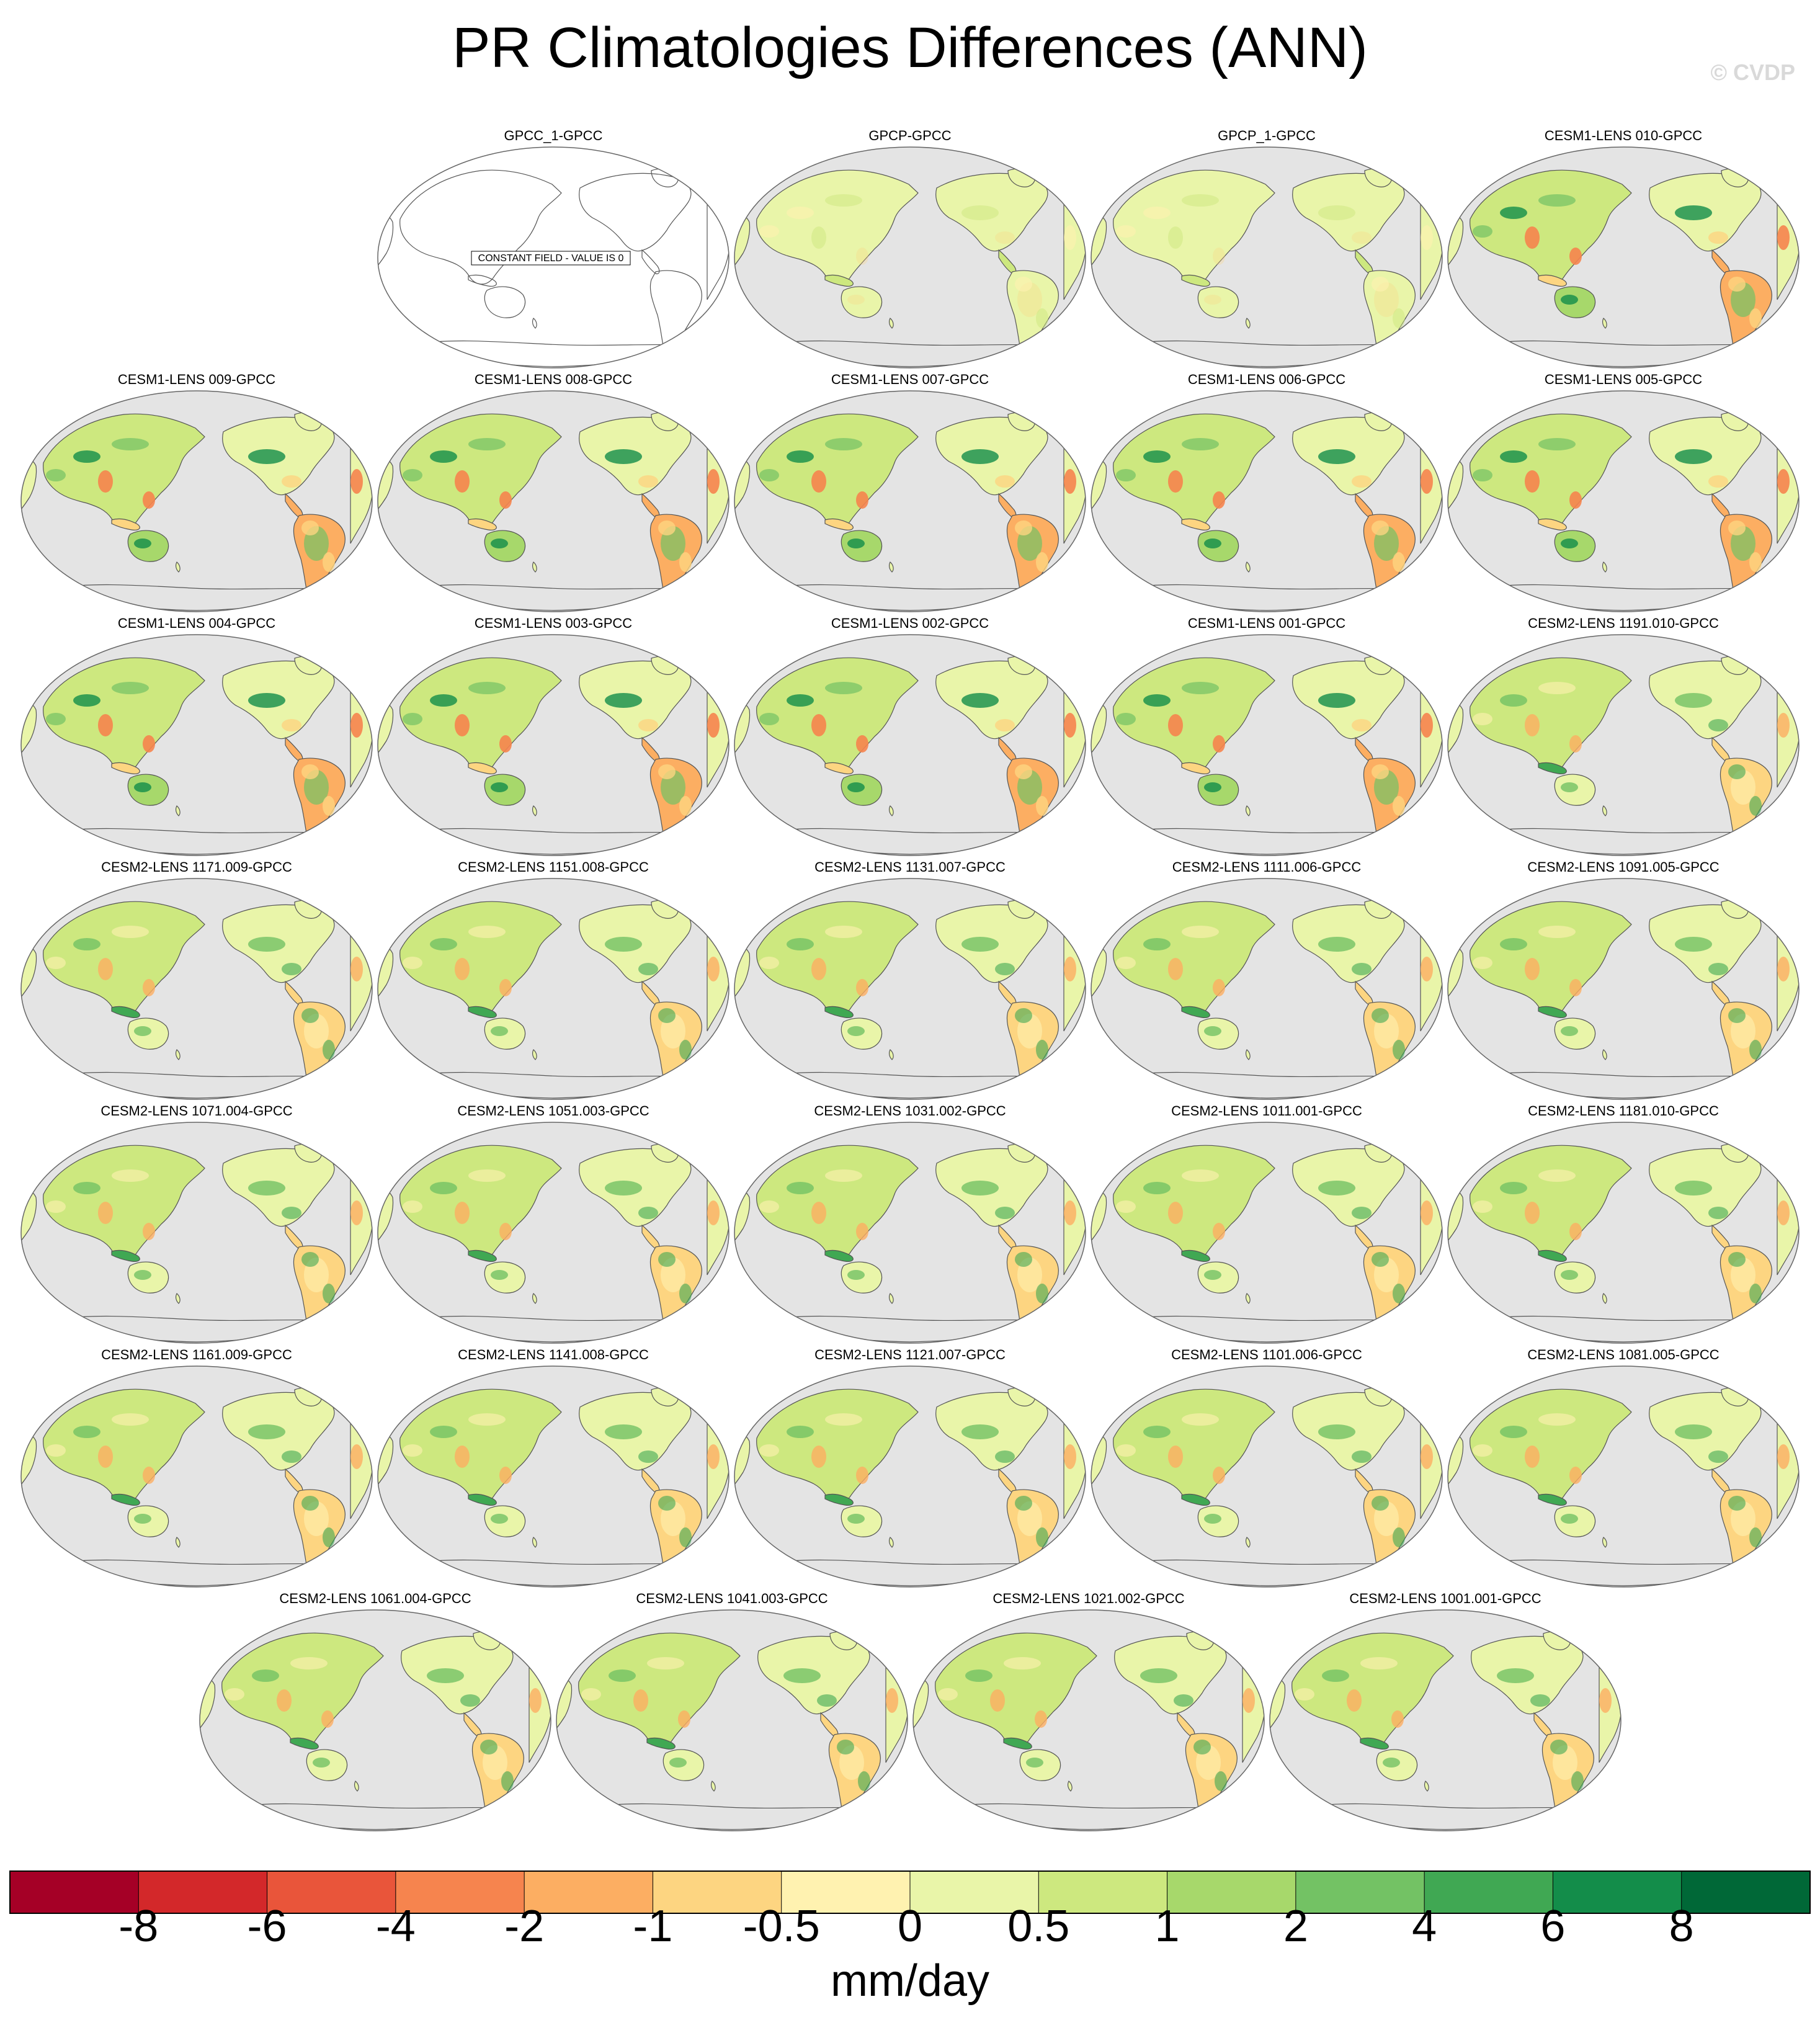 Image resolution: width=1820 pixels, height=2038 pixels. Describe the element at coordinates (138, 1926) in the screenshot. I see `colorbar-tick-label: -8` at that location.